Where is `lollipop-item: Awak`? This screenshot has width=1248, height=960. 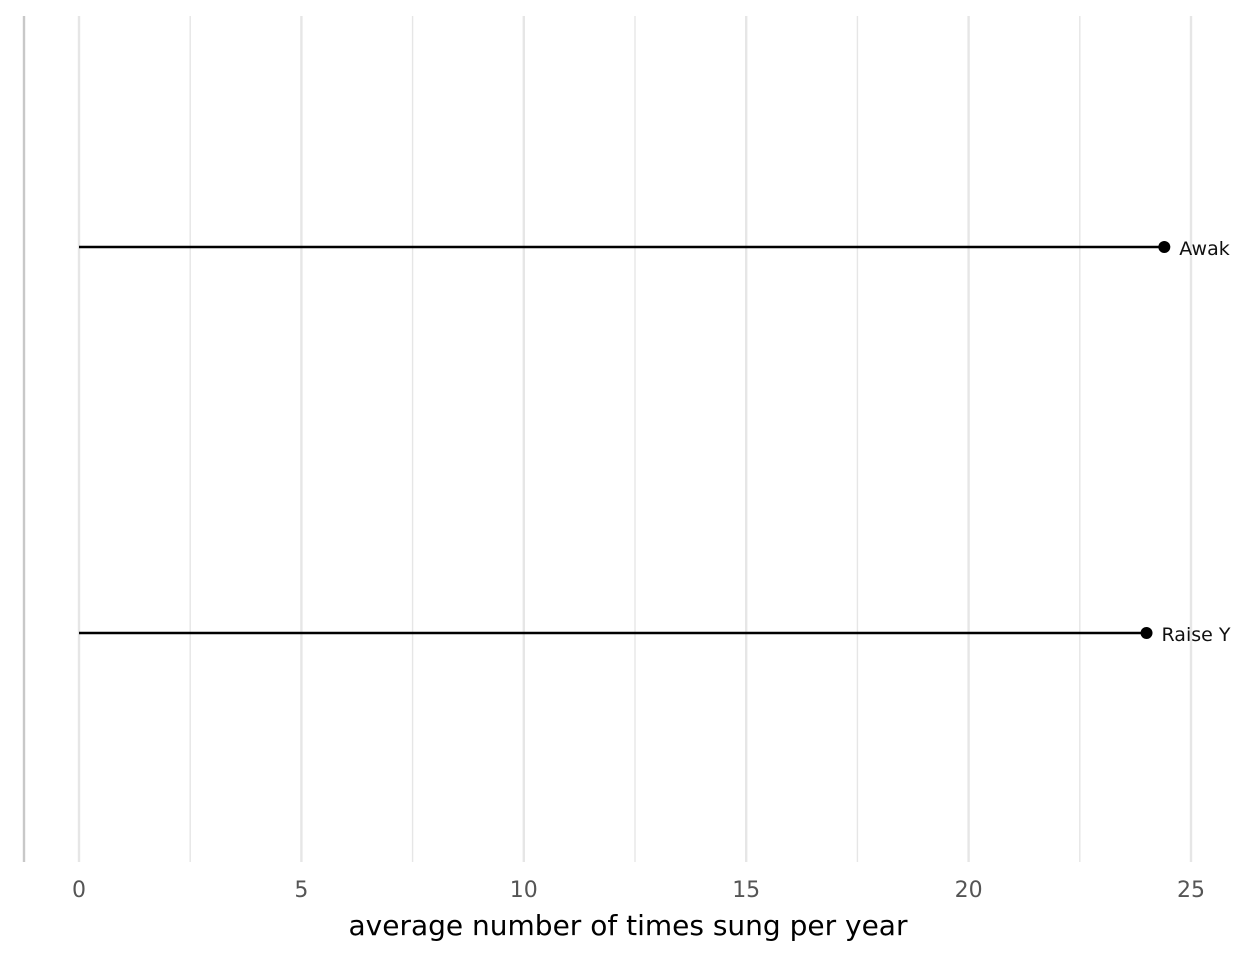 lollipop-item: Awak is located at coordinates (654, 249).